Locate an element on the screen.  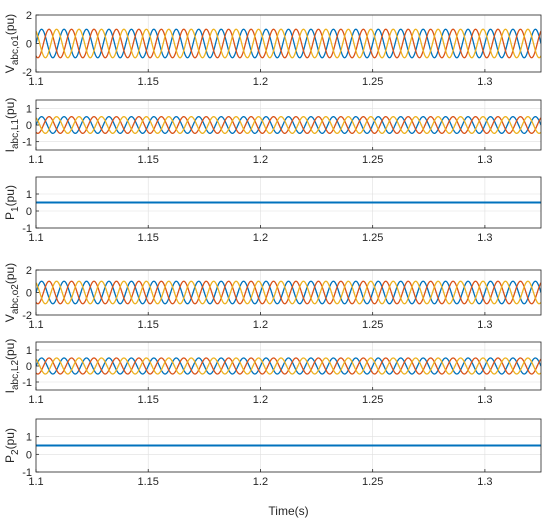
y-axis-label: P2(pu) is located at coordinates (12, 445).